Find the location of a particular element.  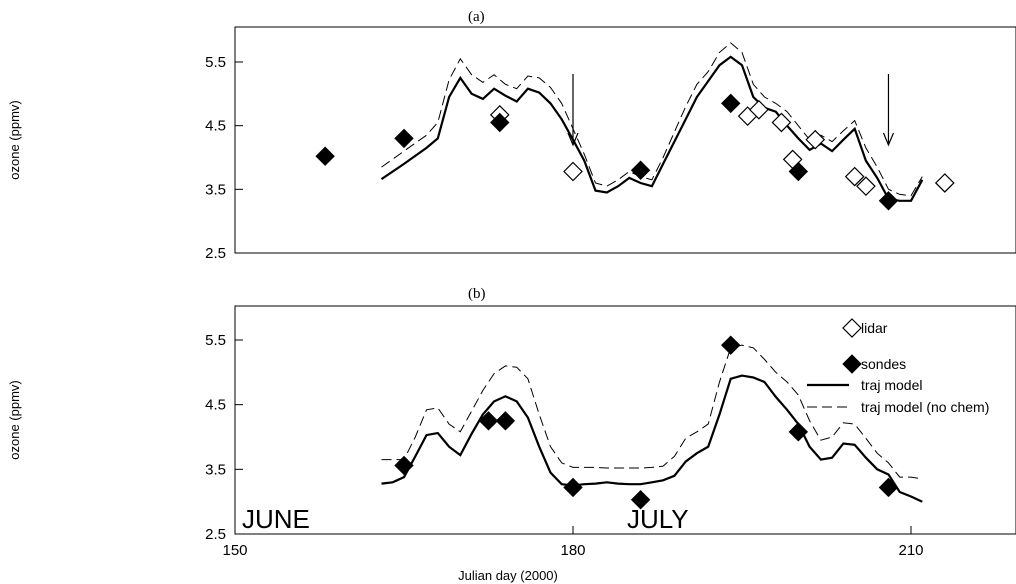

panel-b-ylabel: ozone (ppmv) is located at coordinates (14, 419).